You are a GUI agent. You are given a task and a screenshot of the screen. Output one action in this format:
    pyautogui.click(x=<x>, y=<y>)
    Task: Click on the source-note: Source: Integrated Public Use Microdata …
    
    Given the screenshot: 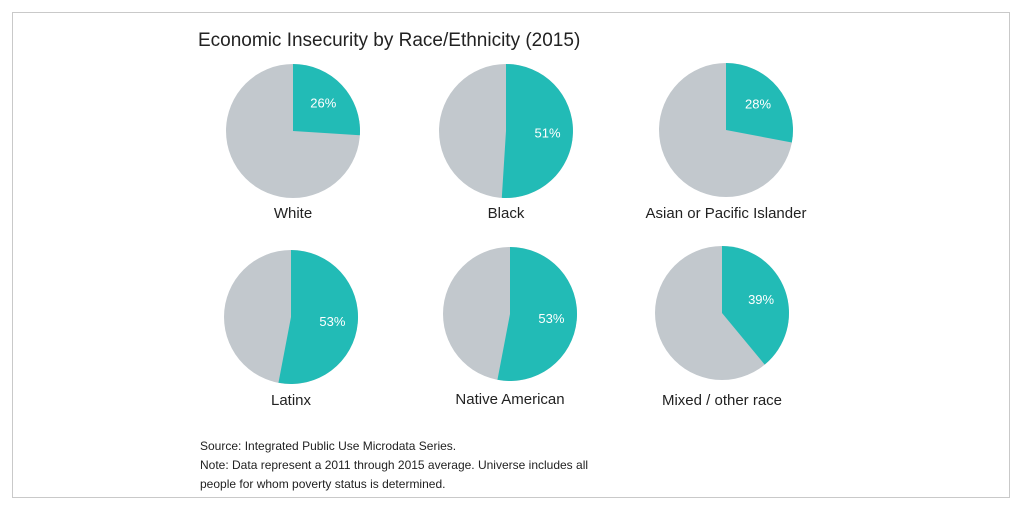 What is the action you would take?
    pyautogui.click(x=328, y=446)
    